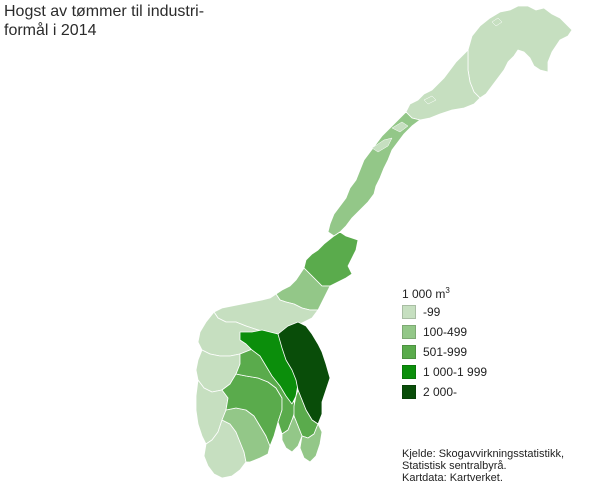 The image size is (610, 488). I want to click on island-soroya, so click(497, 22).